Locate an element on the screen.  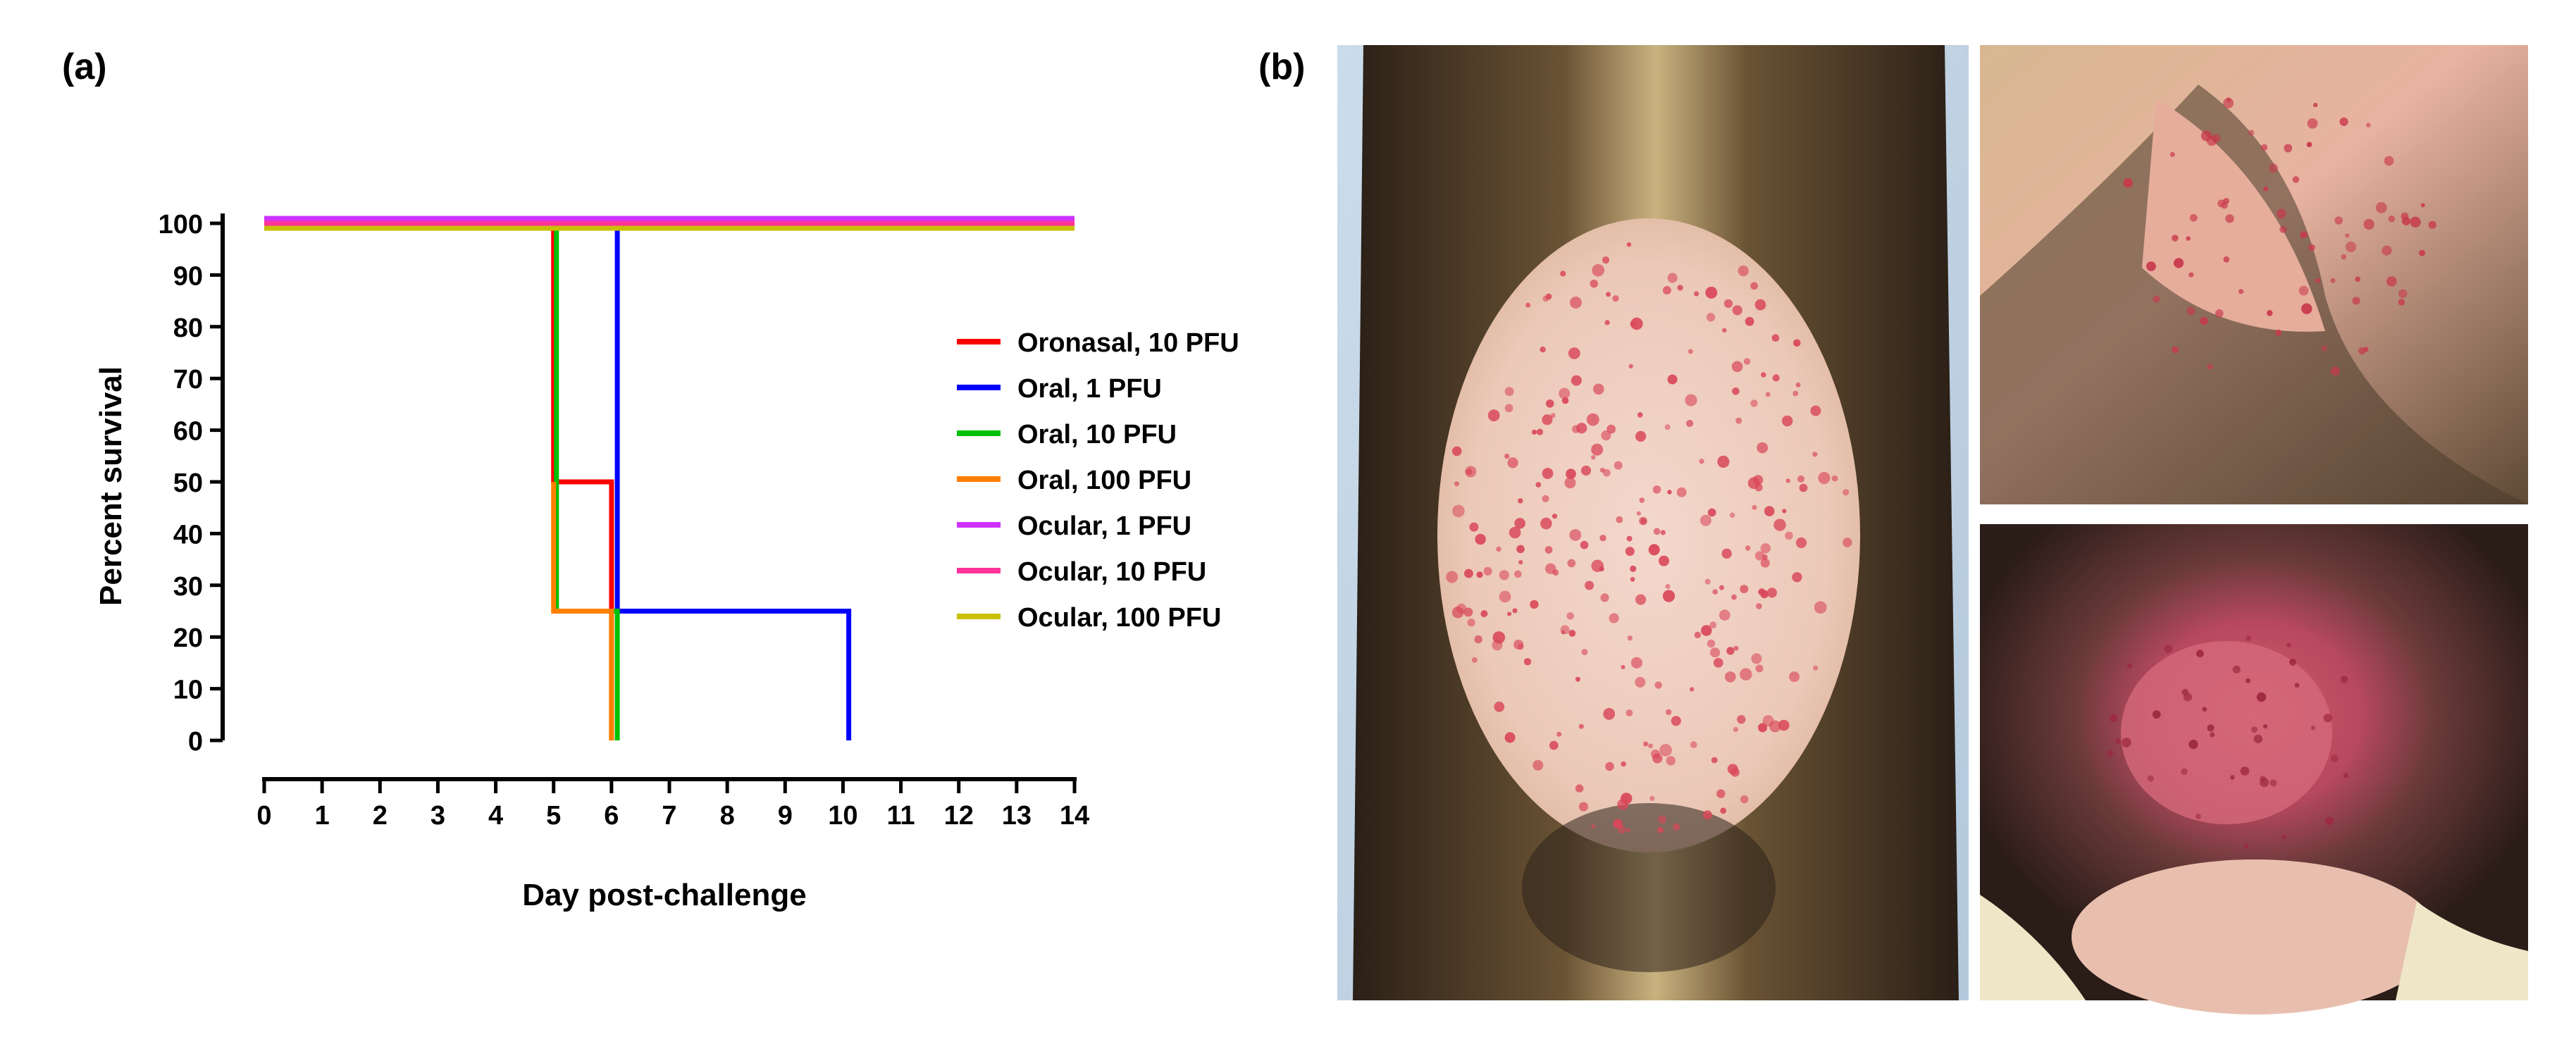
x-axis: 0 1 2 3 4 5 6 7 8 9 10 11 12 13 14 is located at coordinates (672, 804).